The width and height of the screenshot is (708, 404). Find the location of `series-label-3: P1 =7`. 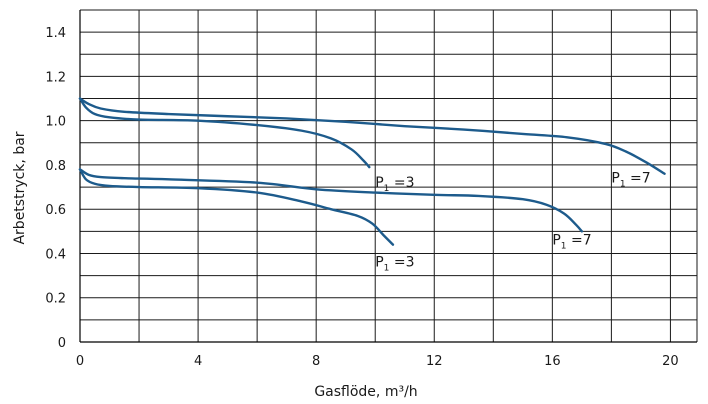

series-label-3: P1 =7 is located at coordinates (571, 242).